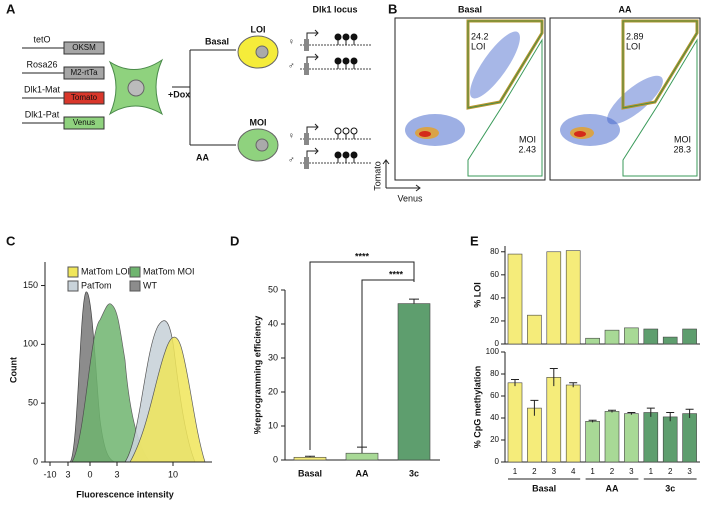  Describe the element at coordinates (494, 297) in the screenshot. I see `y-tick-label: 40` at that location.